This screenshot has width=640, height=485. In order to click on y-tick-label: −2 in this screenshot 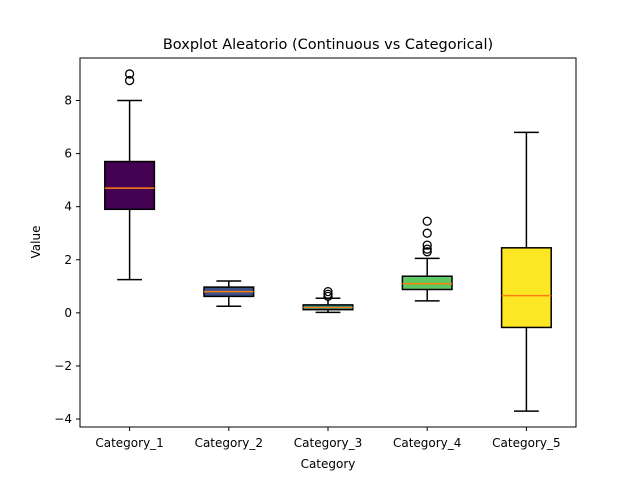, I will do `click(63, 366)`.